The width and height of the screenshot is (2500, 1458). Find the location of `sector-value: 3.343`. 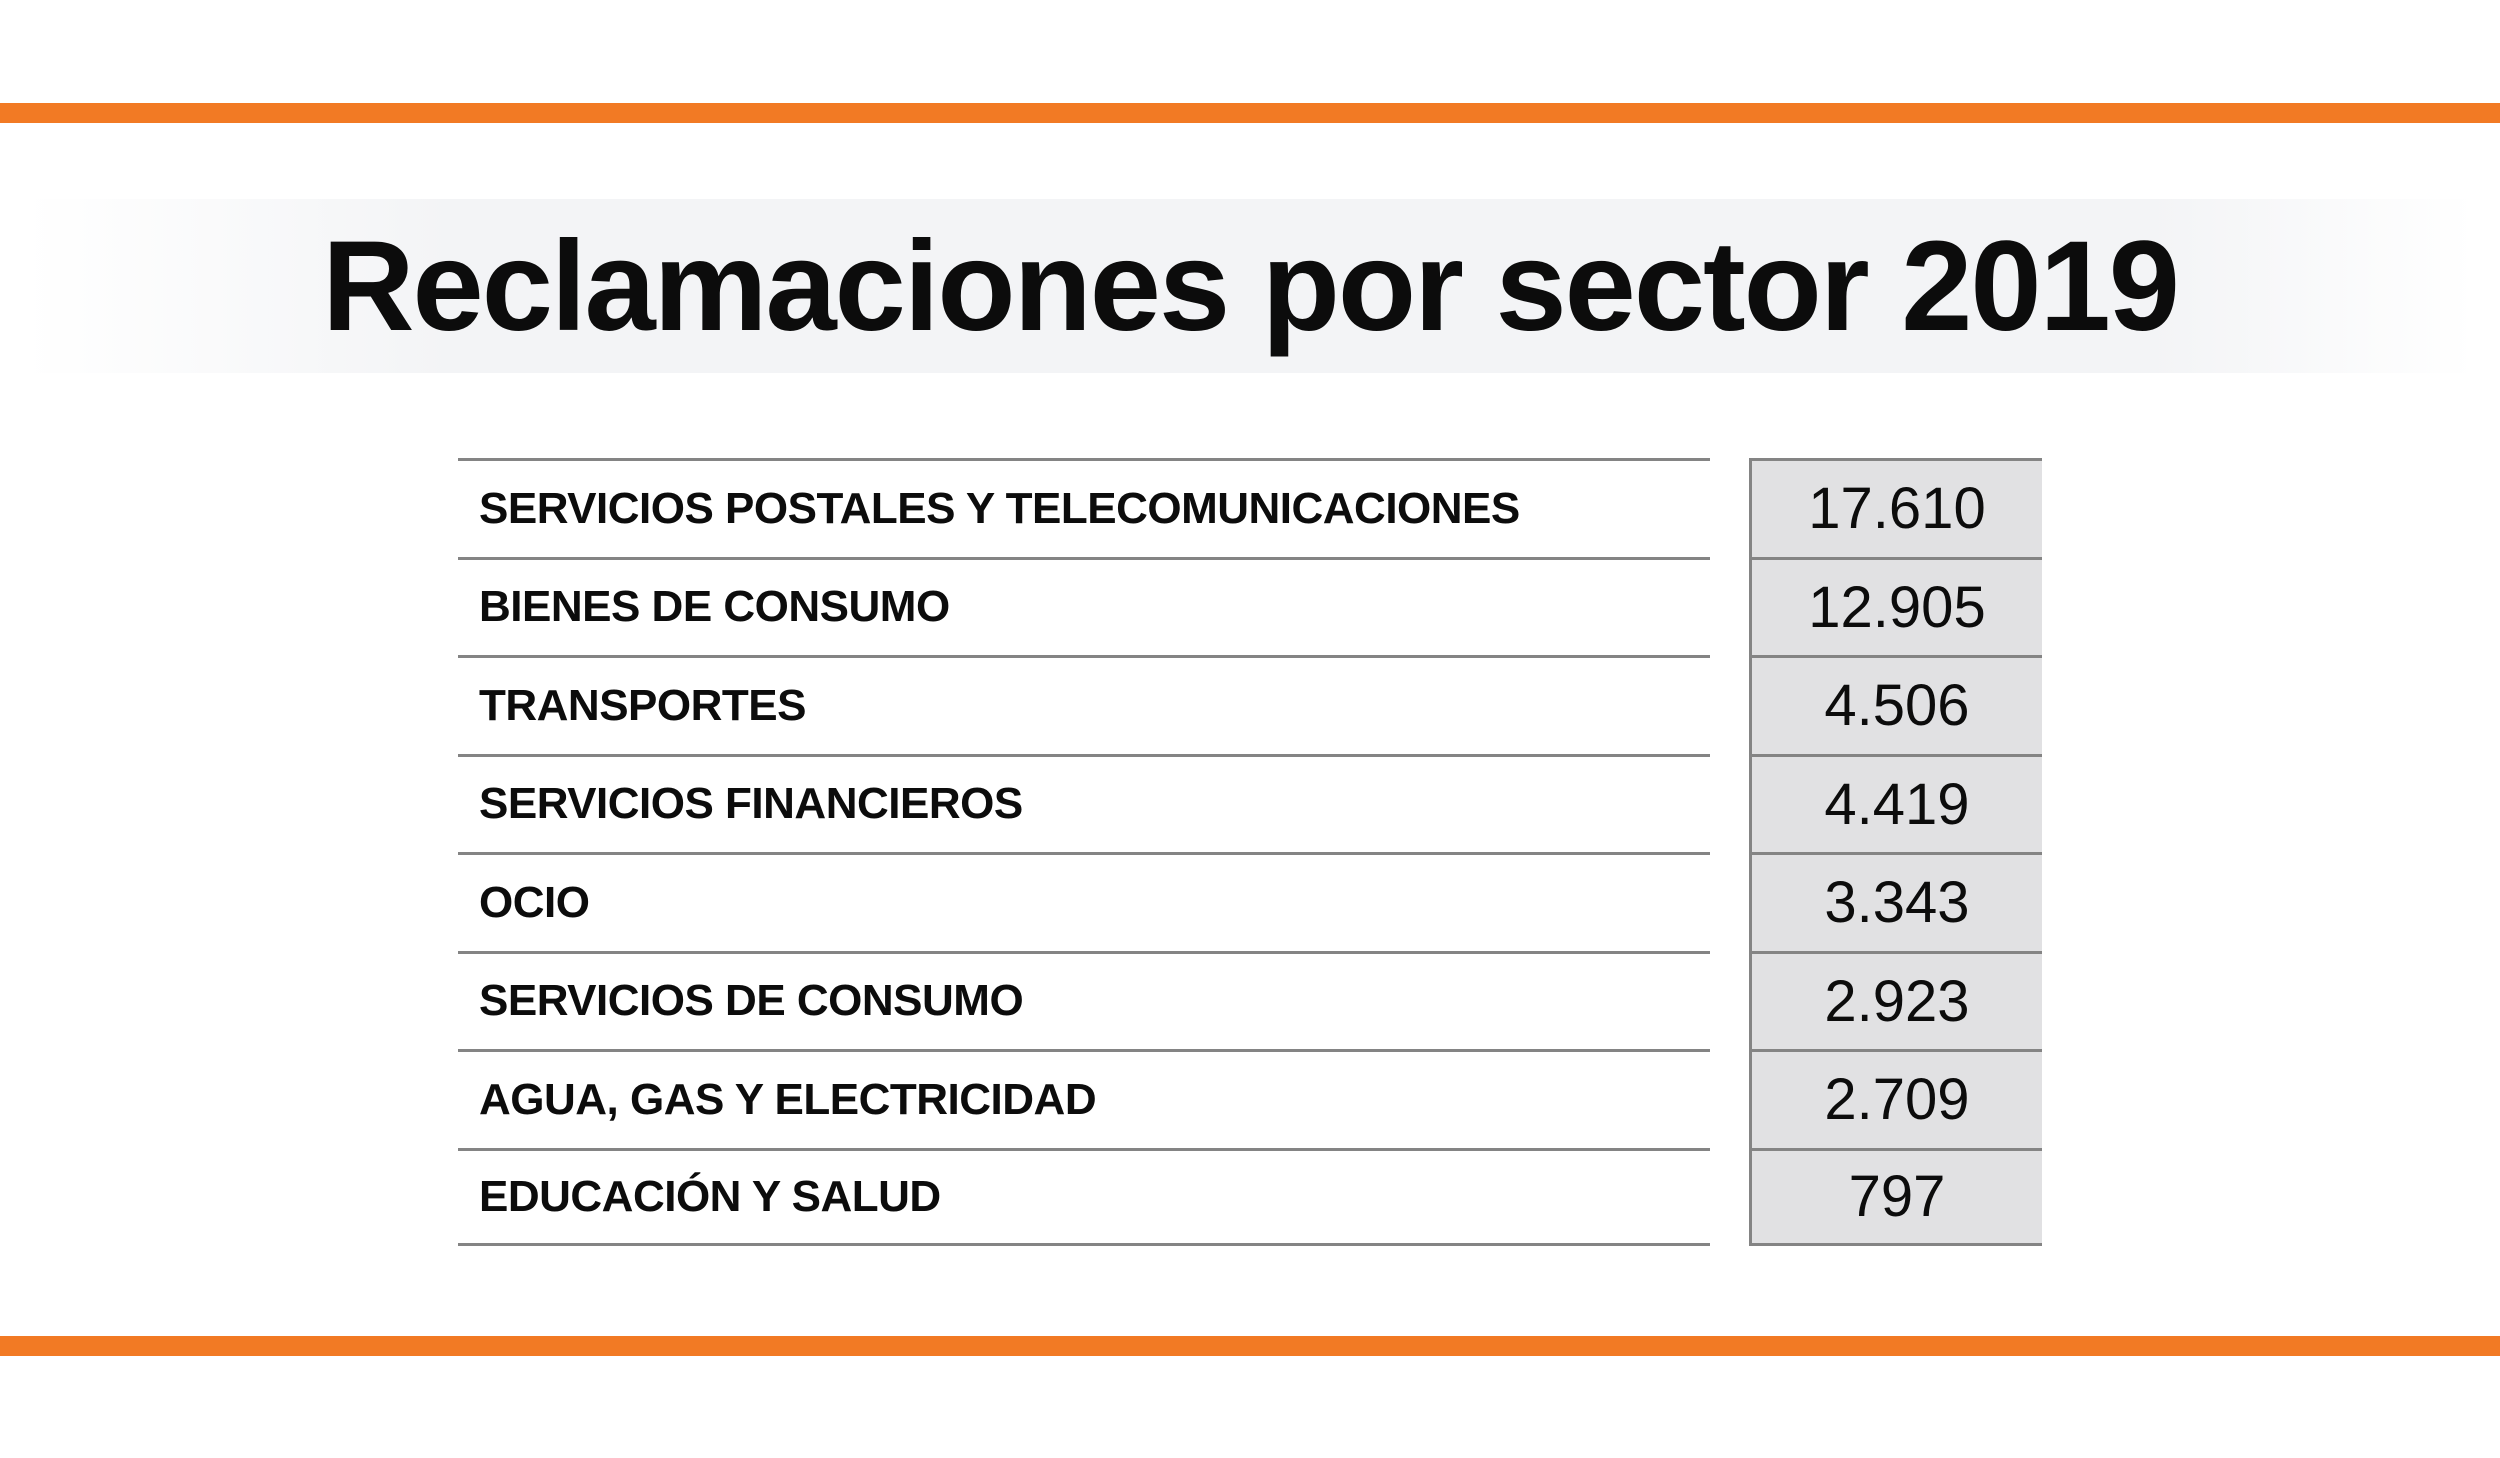

sector-value: 3.343 is located at coordinates (1895, 901).